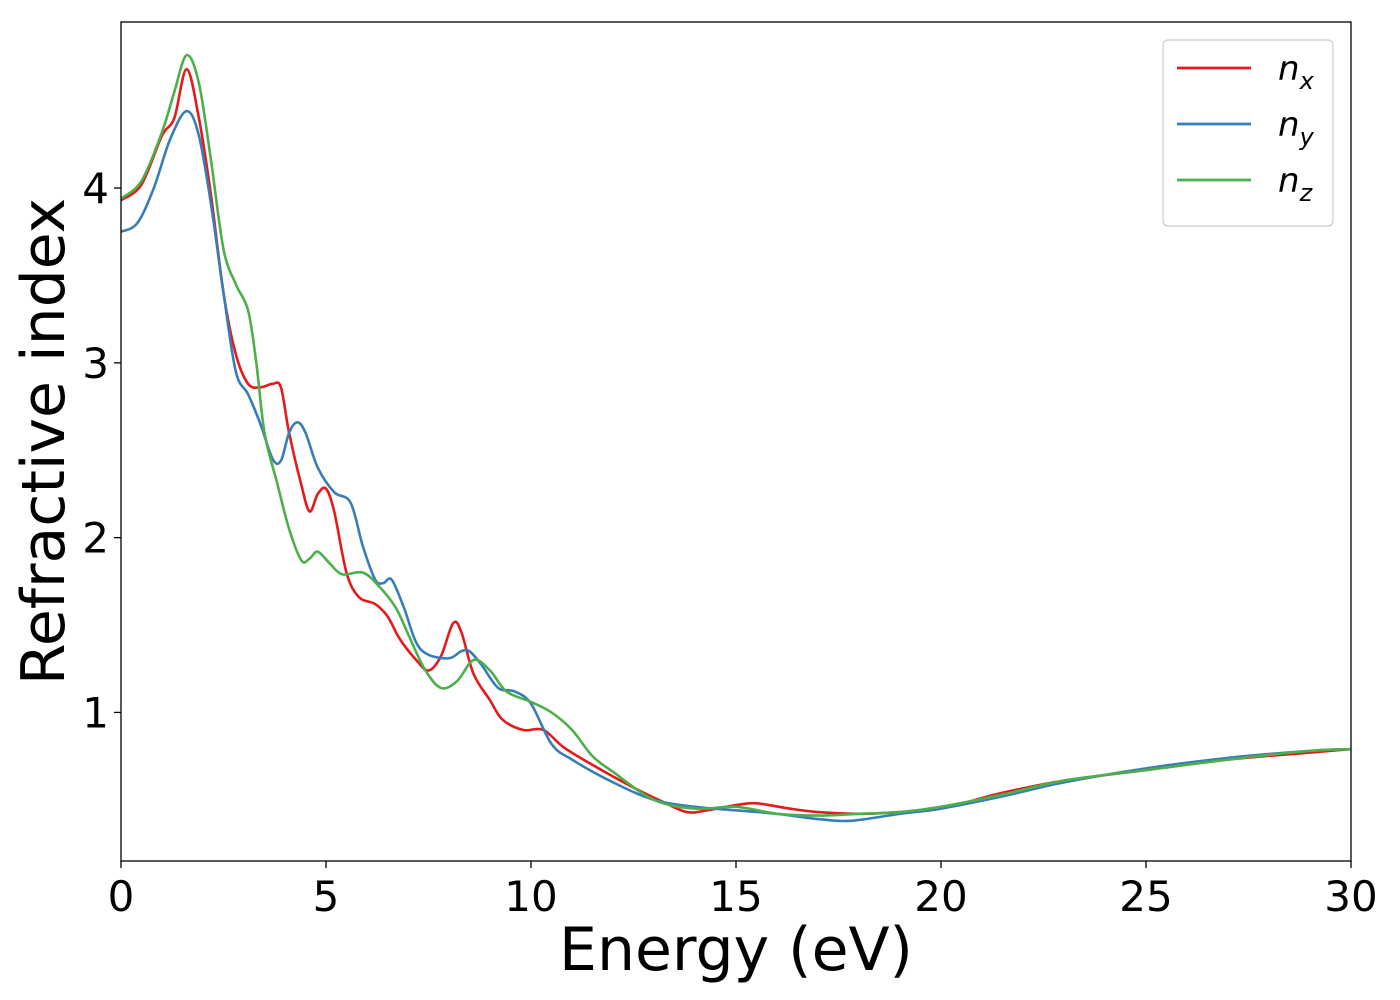 The image size is (1400, 1000). Describe the element at coordinates (95, 363) in the screenshot. I see `y-tick-label: 3` at that location.